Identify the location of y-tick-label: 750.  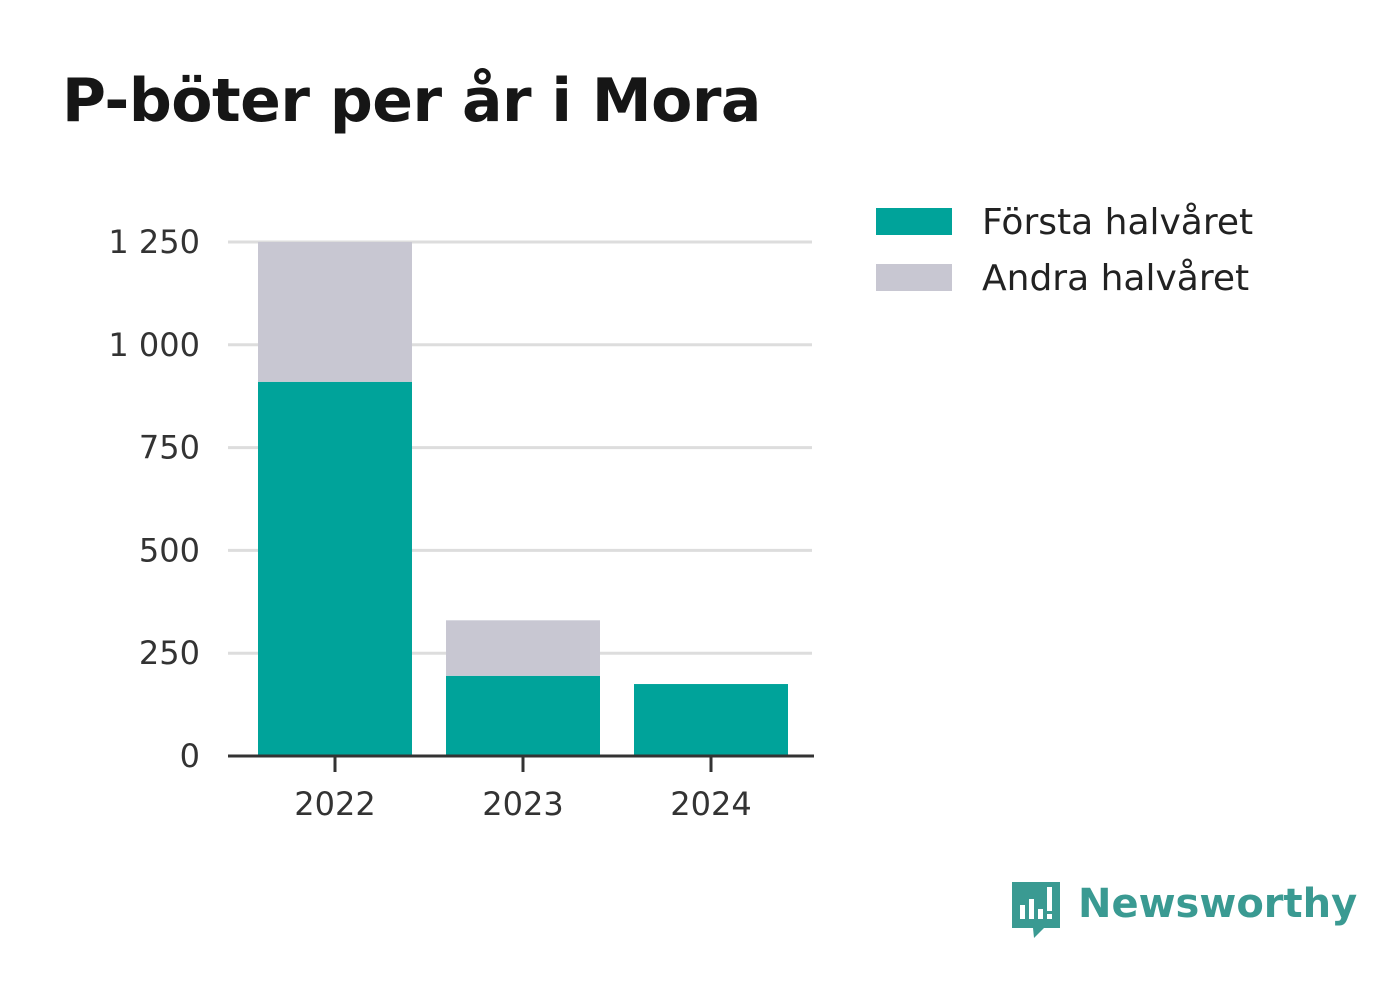
(169, 448).